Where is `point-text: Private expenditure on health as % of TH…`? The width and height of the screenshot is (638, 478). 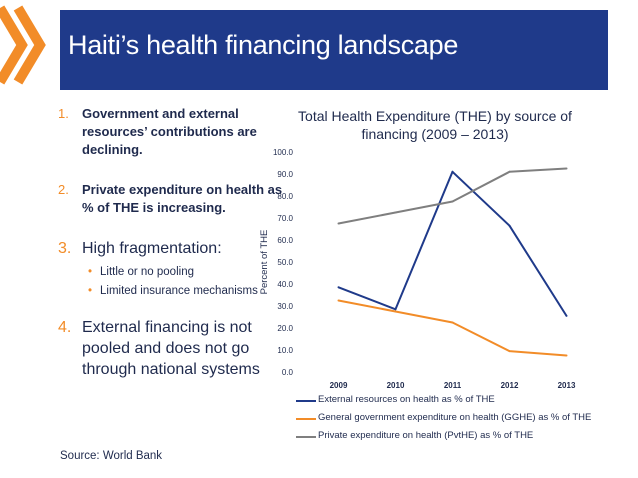 point-text: Private expenditure on health as % of TH… is located at coordinates (182, 198).